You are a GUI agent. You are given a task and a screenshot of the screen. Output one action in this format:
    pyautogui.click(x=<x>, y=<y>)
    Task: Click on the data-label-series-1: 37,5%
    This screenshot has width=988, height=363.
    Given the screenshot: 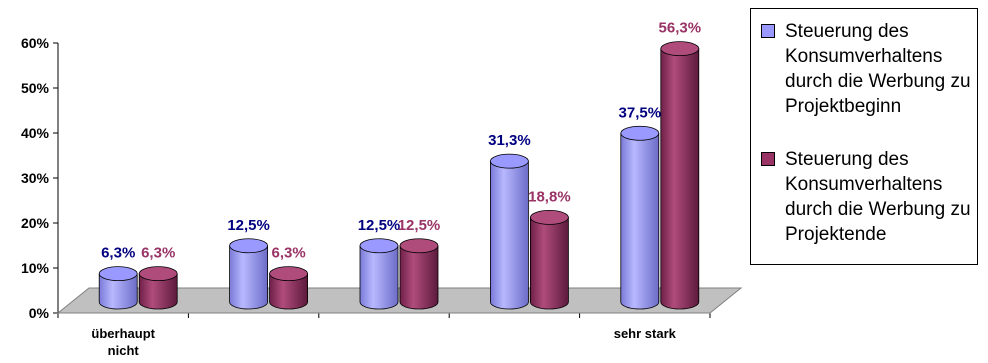 What is the action you would take?
    pyautogui.click(x=640, y=112)
    